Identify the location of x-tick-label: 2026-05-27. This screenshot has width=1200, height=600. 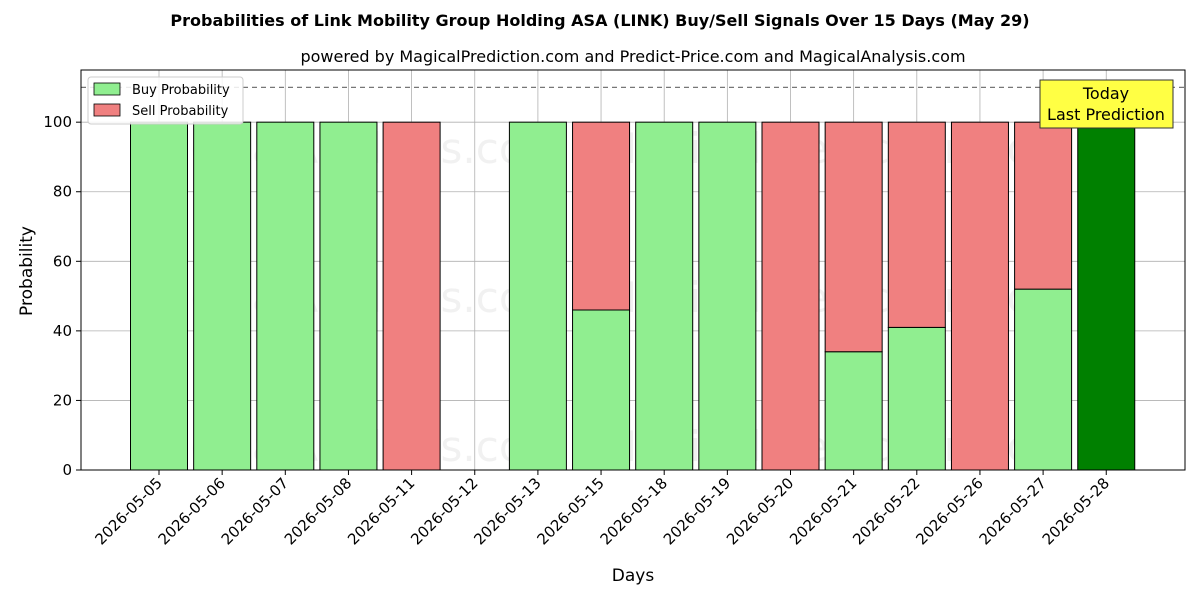
(1013, 511).